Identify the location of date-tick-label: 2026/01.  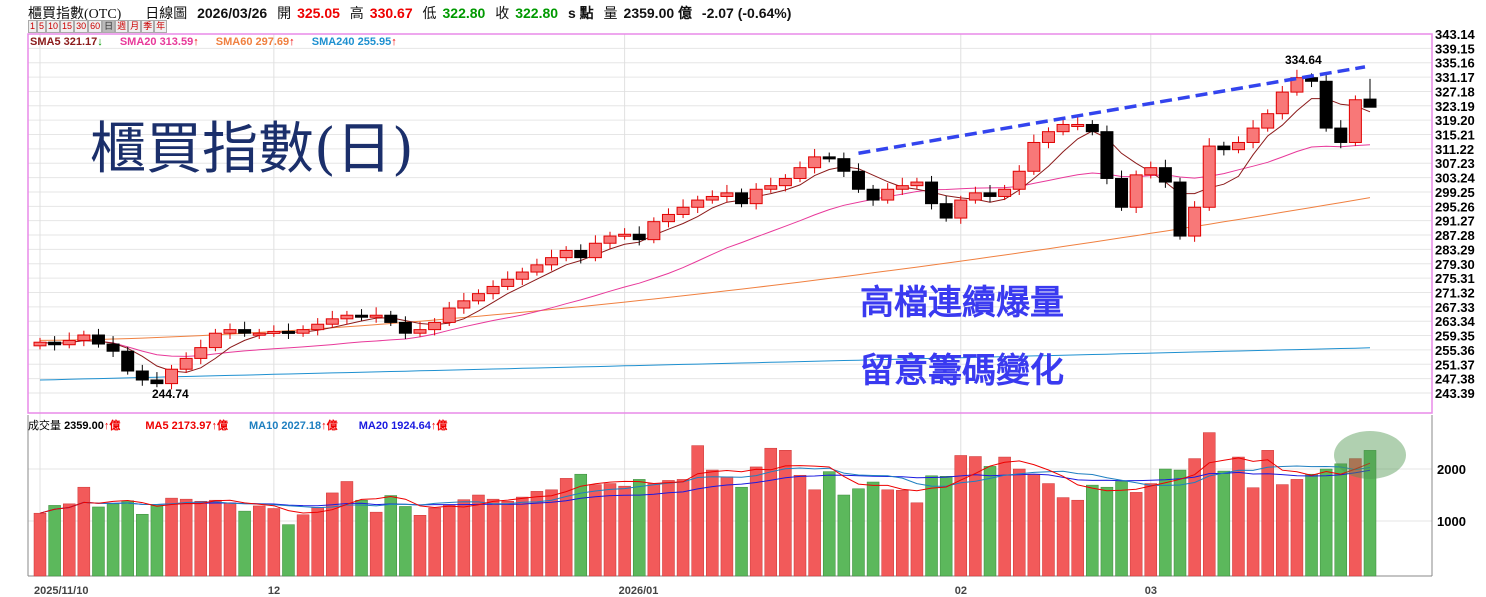
(639, 591).